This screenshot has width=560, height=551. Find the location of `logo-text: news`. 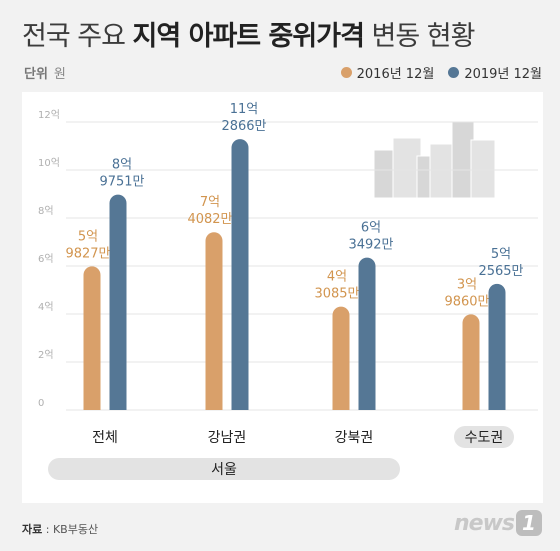

logo-text: news is located at coordinates (484, 523).